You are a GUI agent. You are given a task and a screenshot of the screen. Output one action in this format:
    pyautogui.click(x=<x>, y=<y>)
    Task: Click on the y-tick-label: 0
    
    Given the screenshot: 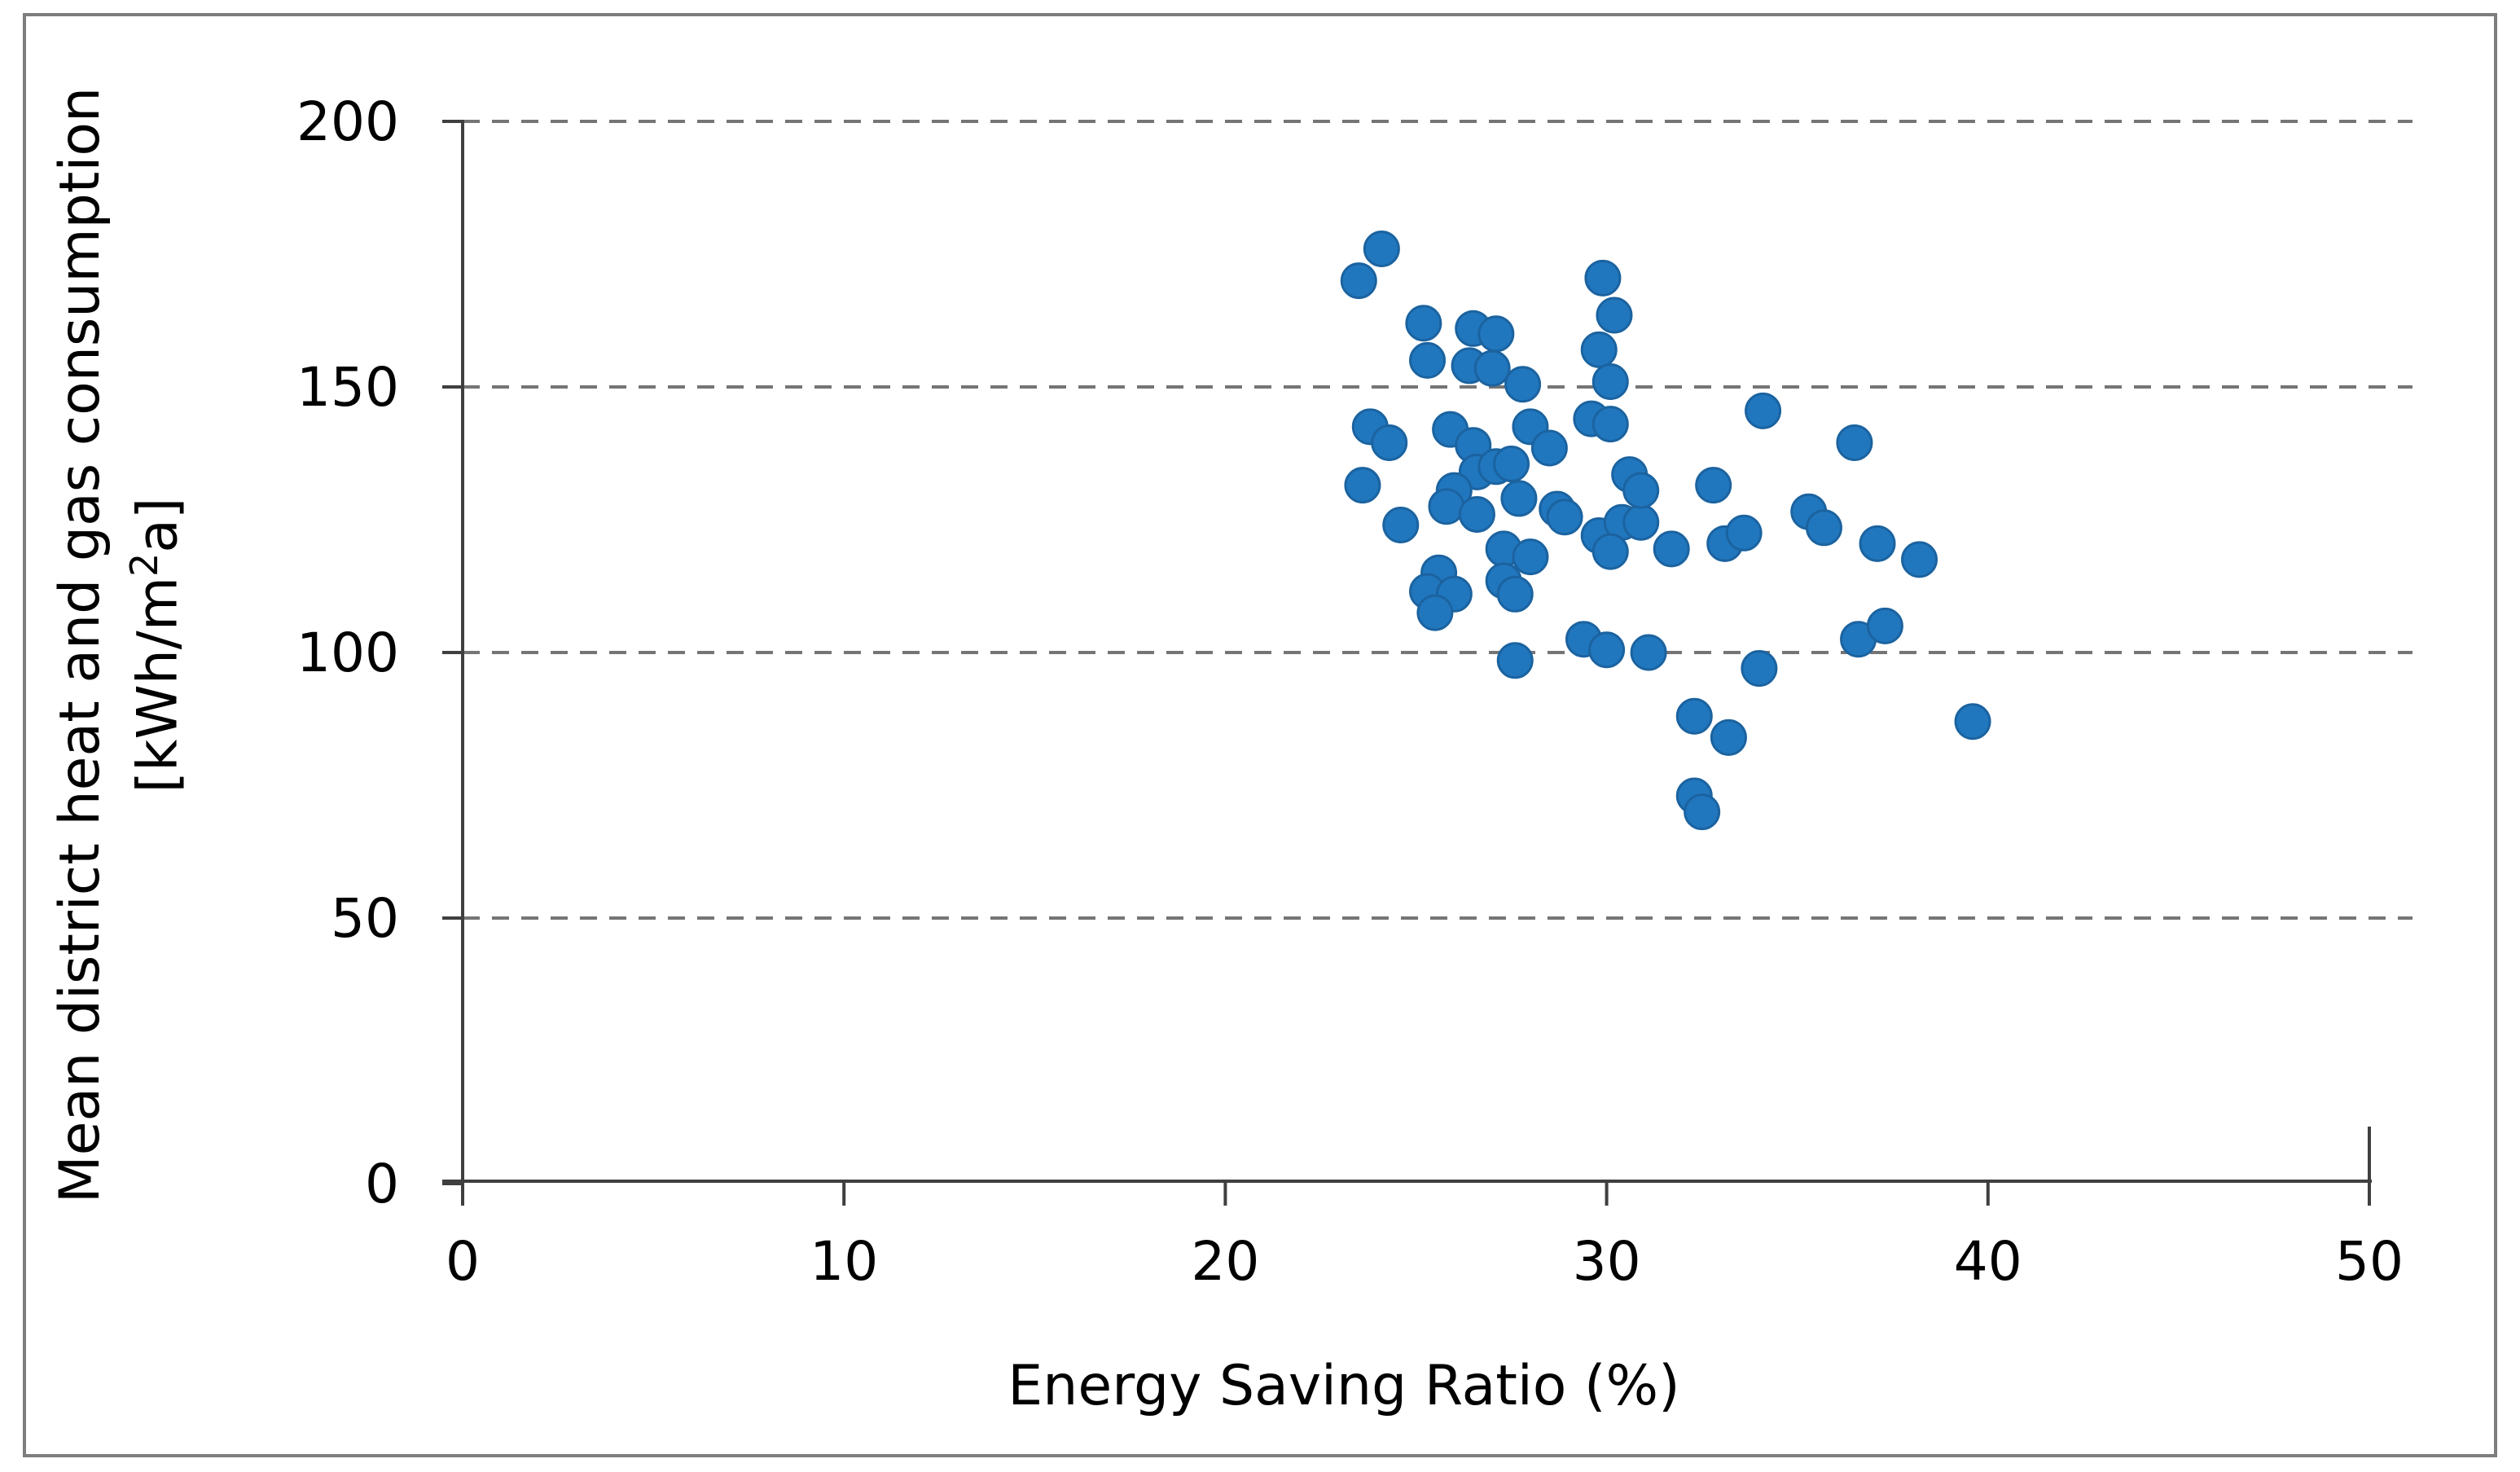 What is the action you would take?
    pyautogui.click(x=382, y=1184)
    